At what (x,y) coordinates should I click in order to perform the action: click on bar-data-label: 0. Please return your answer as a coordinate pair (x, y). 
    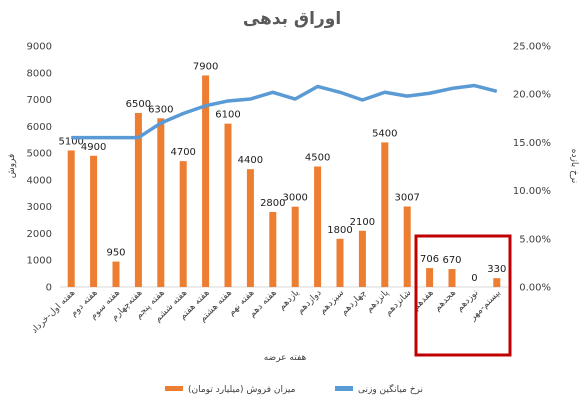
    Looking at the image, I should click on (474, 278).